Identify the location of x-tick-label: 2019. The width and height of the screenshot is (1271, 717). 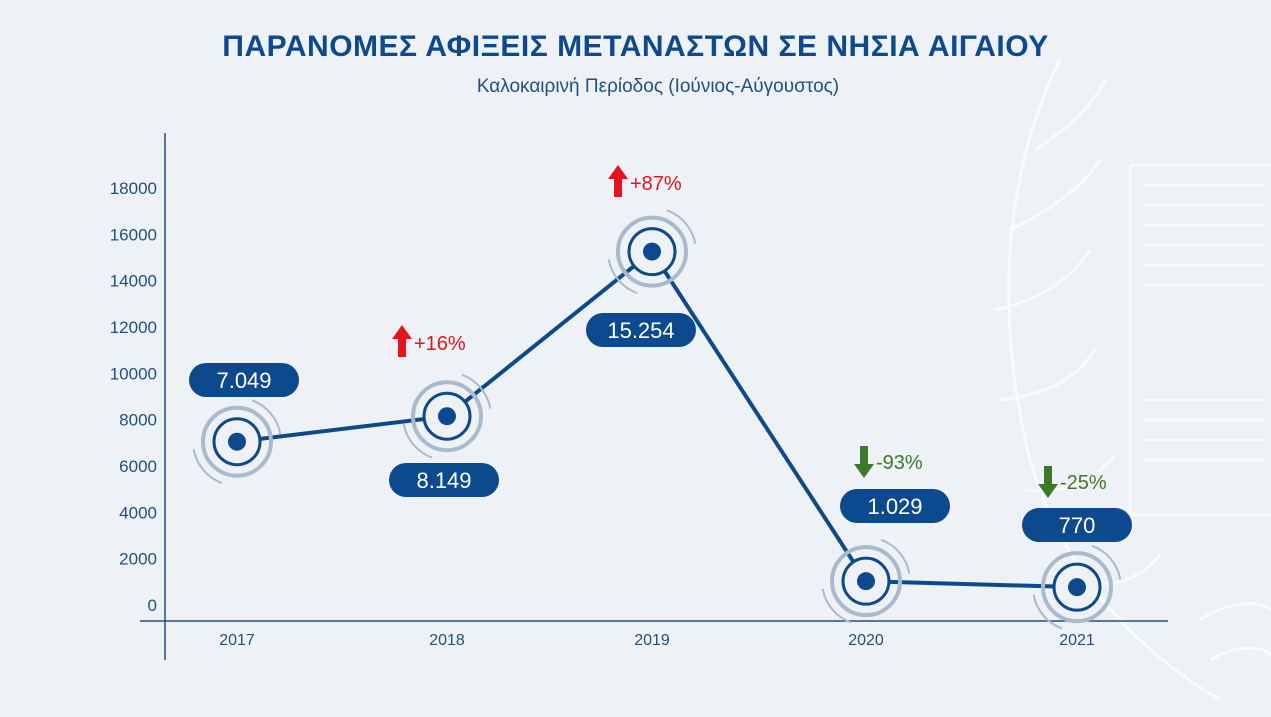
(652, 640).